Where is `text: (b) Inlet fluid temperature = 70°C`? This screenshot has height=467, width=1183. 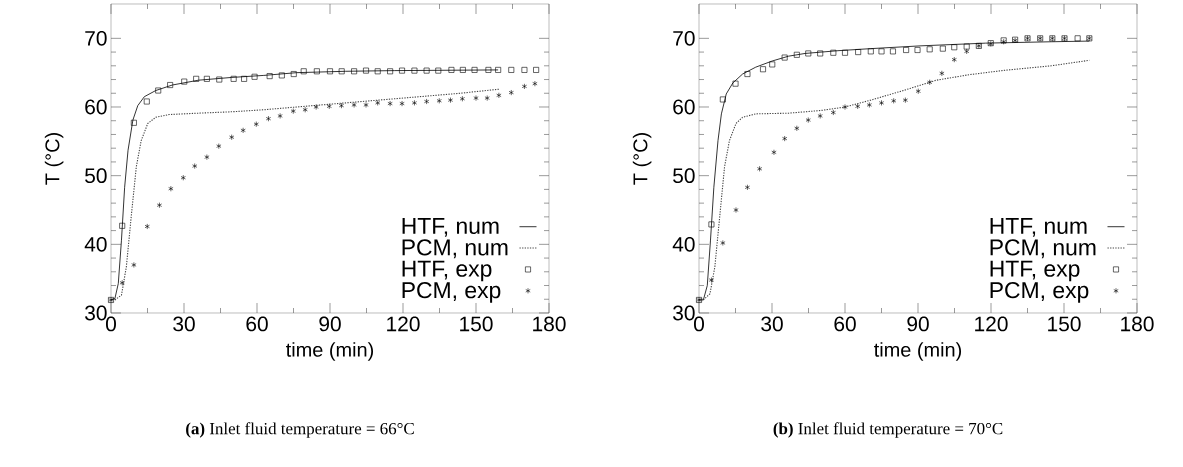
text: (b) Inlet fluid temperature = 70°C is located at coordinates (888, 430).